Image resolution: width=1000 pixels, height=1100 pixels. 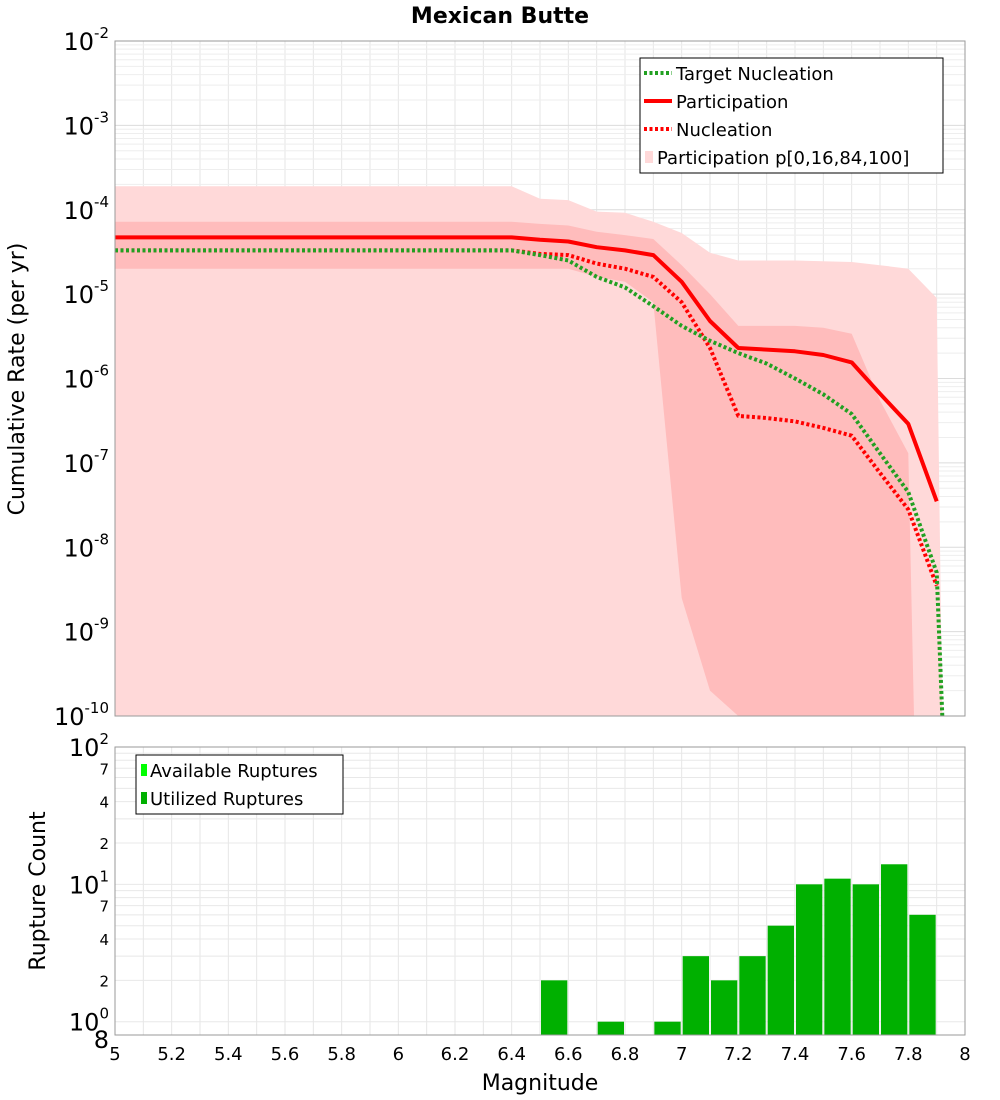 What do you see at coordinates (500, 16) in the screenshot?
I see `chart-title: Mexican Butte` at bounding box center [500, 16].